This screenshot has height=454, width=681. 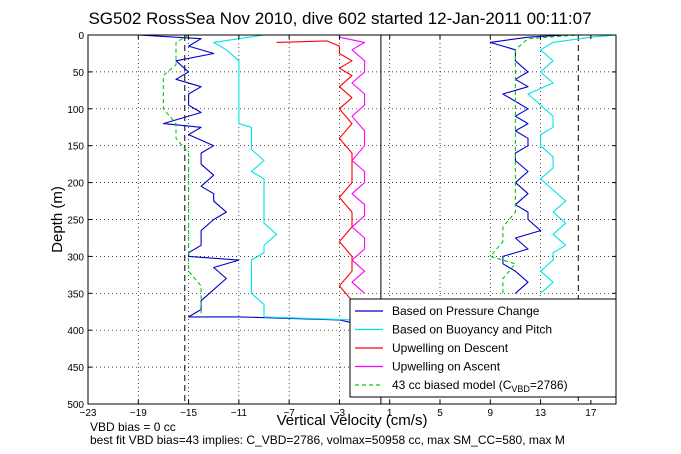 What do you see at coordinates (549, 385) in the screenshot?
I see `legend-suffix: =2786)` at bounding box center [549, 385].